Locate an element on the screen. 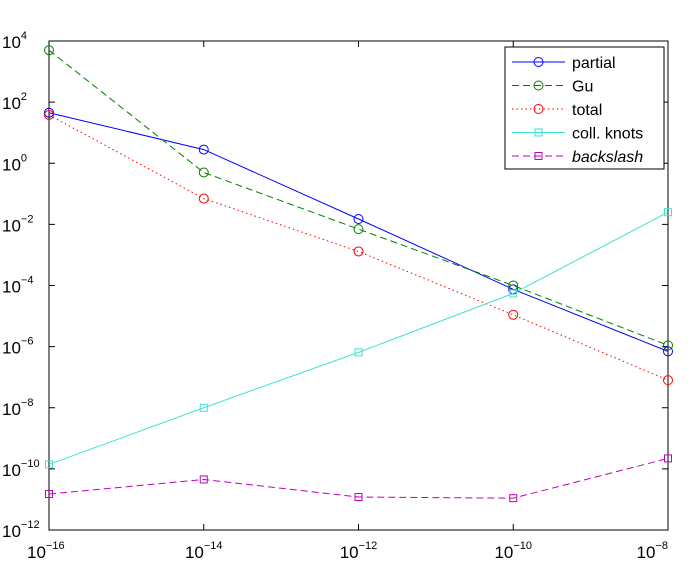 This screenshot has width=692, height=586. y-tick-label: 10⁴ is located at coordinates (14, 41).